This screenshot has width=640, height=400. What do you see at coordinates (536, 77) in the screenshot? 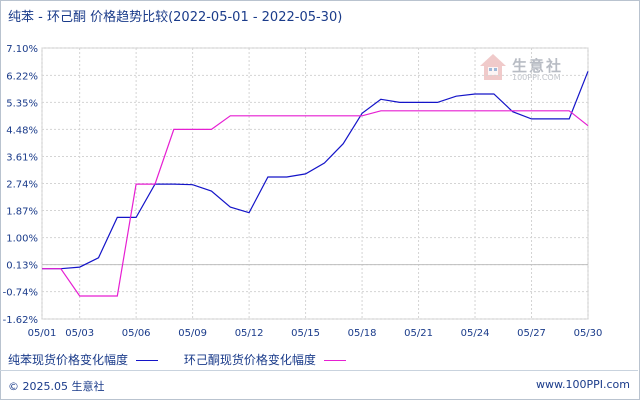
I see `logo-url: 100PPI.COM` at bounding box center [536, 77].